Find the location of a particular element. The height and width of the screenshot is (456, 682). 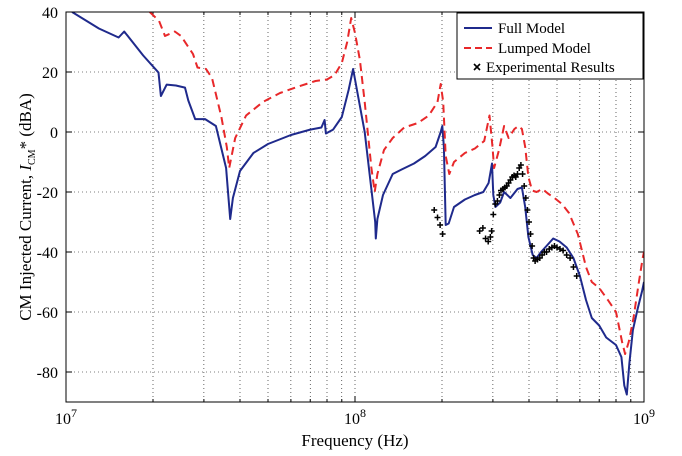

legend-box is located at coordinates (550, 46).